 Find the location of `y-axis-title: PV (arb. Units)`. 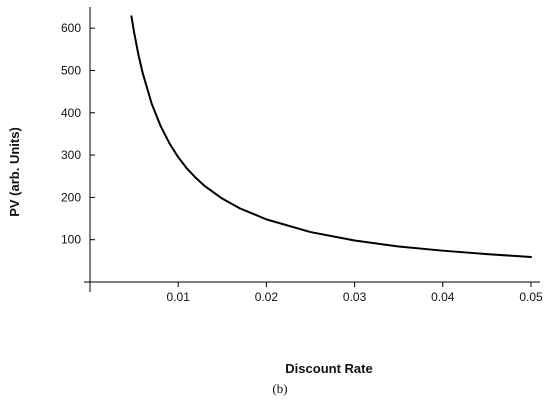

y-axis-title: PV (arb. Units) is located at coordinates (14, 172).